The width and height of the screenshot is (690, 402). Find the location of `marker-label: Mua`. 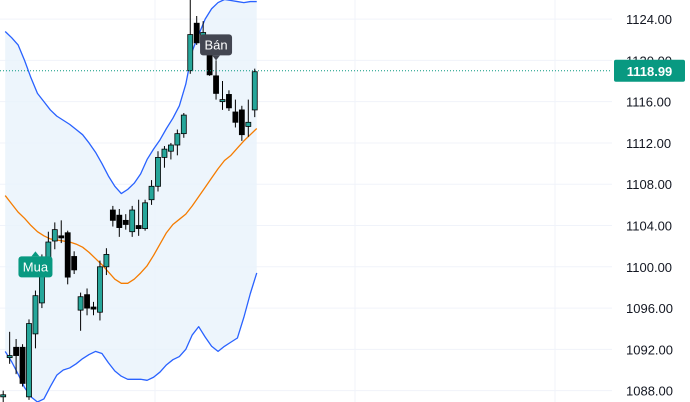

marker-label: Mua is located at coordinates (36, 266).